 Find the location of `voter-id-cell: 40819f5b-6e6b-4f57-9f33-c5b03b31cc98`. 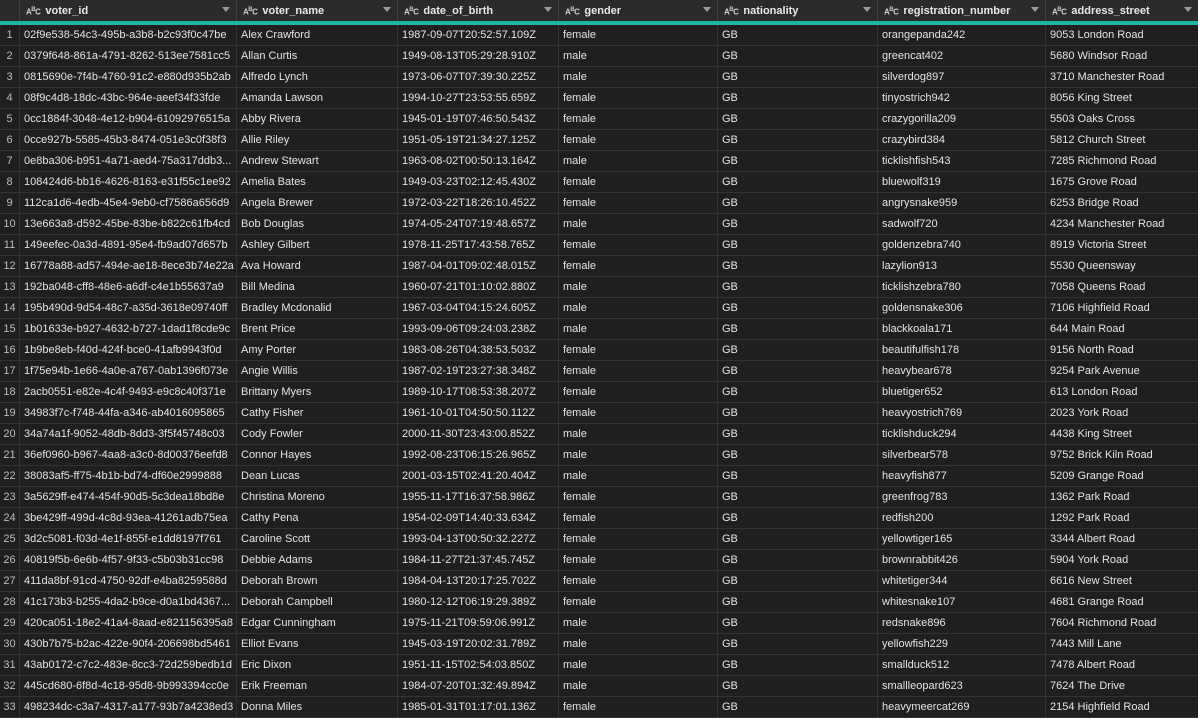

voter-id-cell: 40819f5b-6e6b-4f57-9f33-c5b03b31cc98 is located at coordinates (128, 560).